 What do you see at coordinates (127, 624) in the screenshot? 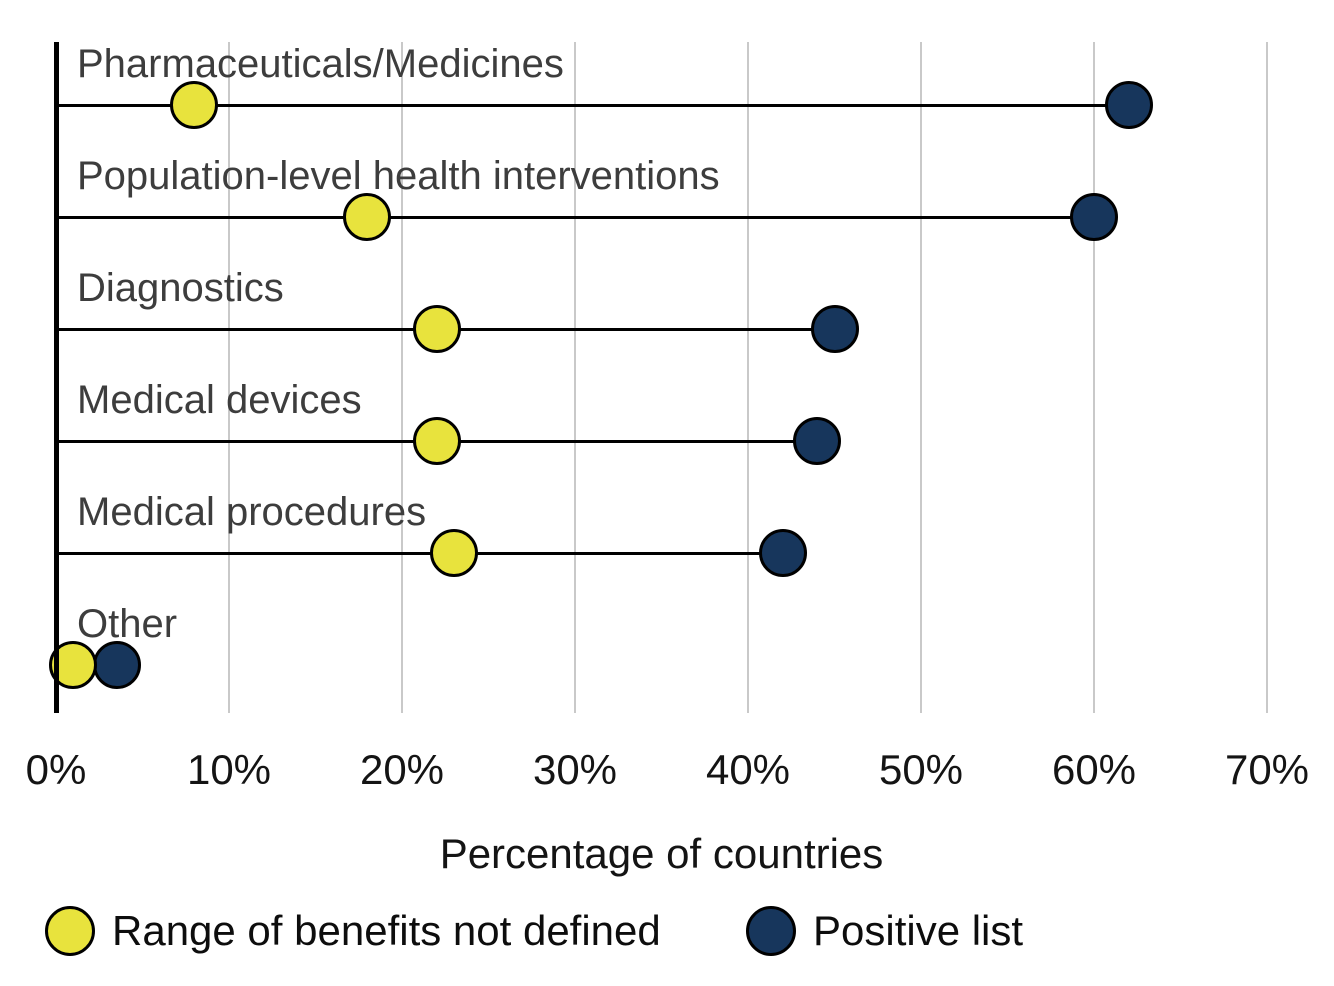
I see `category-label: Other` at bounding box center [127, 624].